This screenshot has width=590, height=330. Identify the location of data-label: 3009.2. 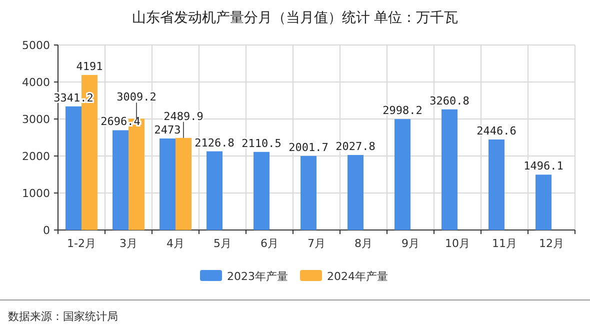
(136, 97).